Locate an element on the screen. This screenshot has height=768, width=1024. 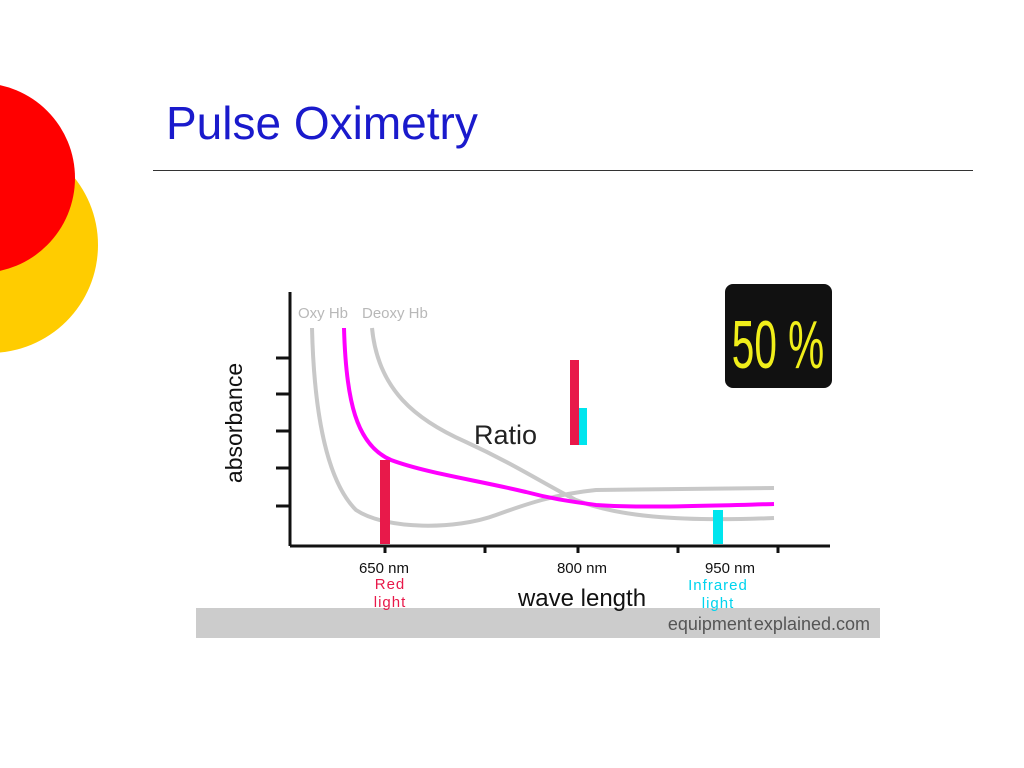
saturation-value: 50 % is located at coordinates (778, 344).